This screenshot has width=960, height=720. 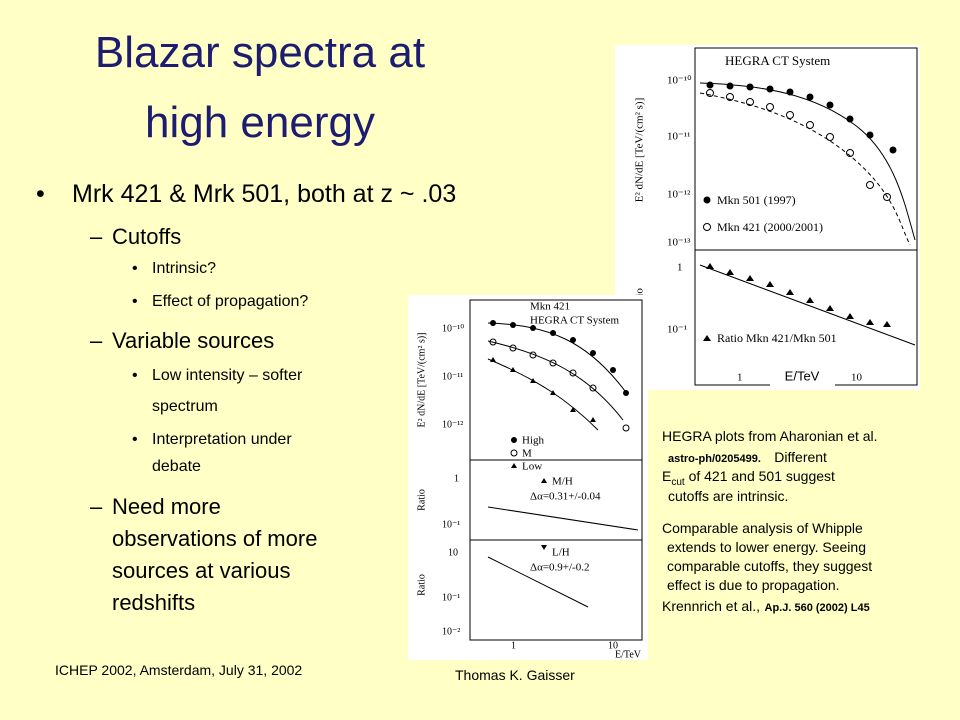 I want to click on reference: Ap.J. 560 (2002) L45, so click(x=817, y=608).